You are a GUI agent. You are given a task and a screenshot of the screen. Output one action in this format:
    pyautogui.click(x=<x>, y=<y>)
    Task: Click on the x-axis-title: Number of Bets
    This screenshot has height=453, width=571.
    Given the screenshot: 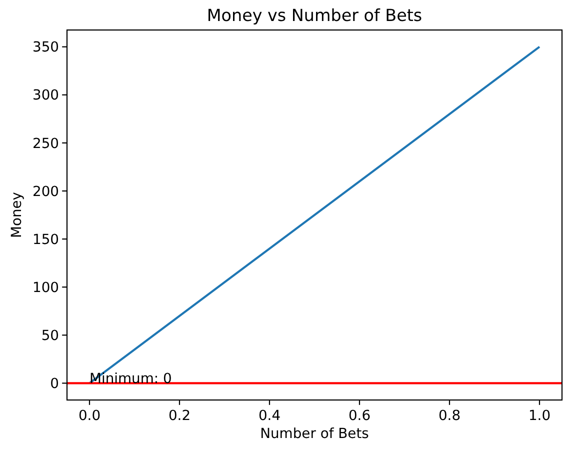 What is the action you would take?
    pyautogui.click(x=314, y=434)
    